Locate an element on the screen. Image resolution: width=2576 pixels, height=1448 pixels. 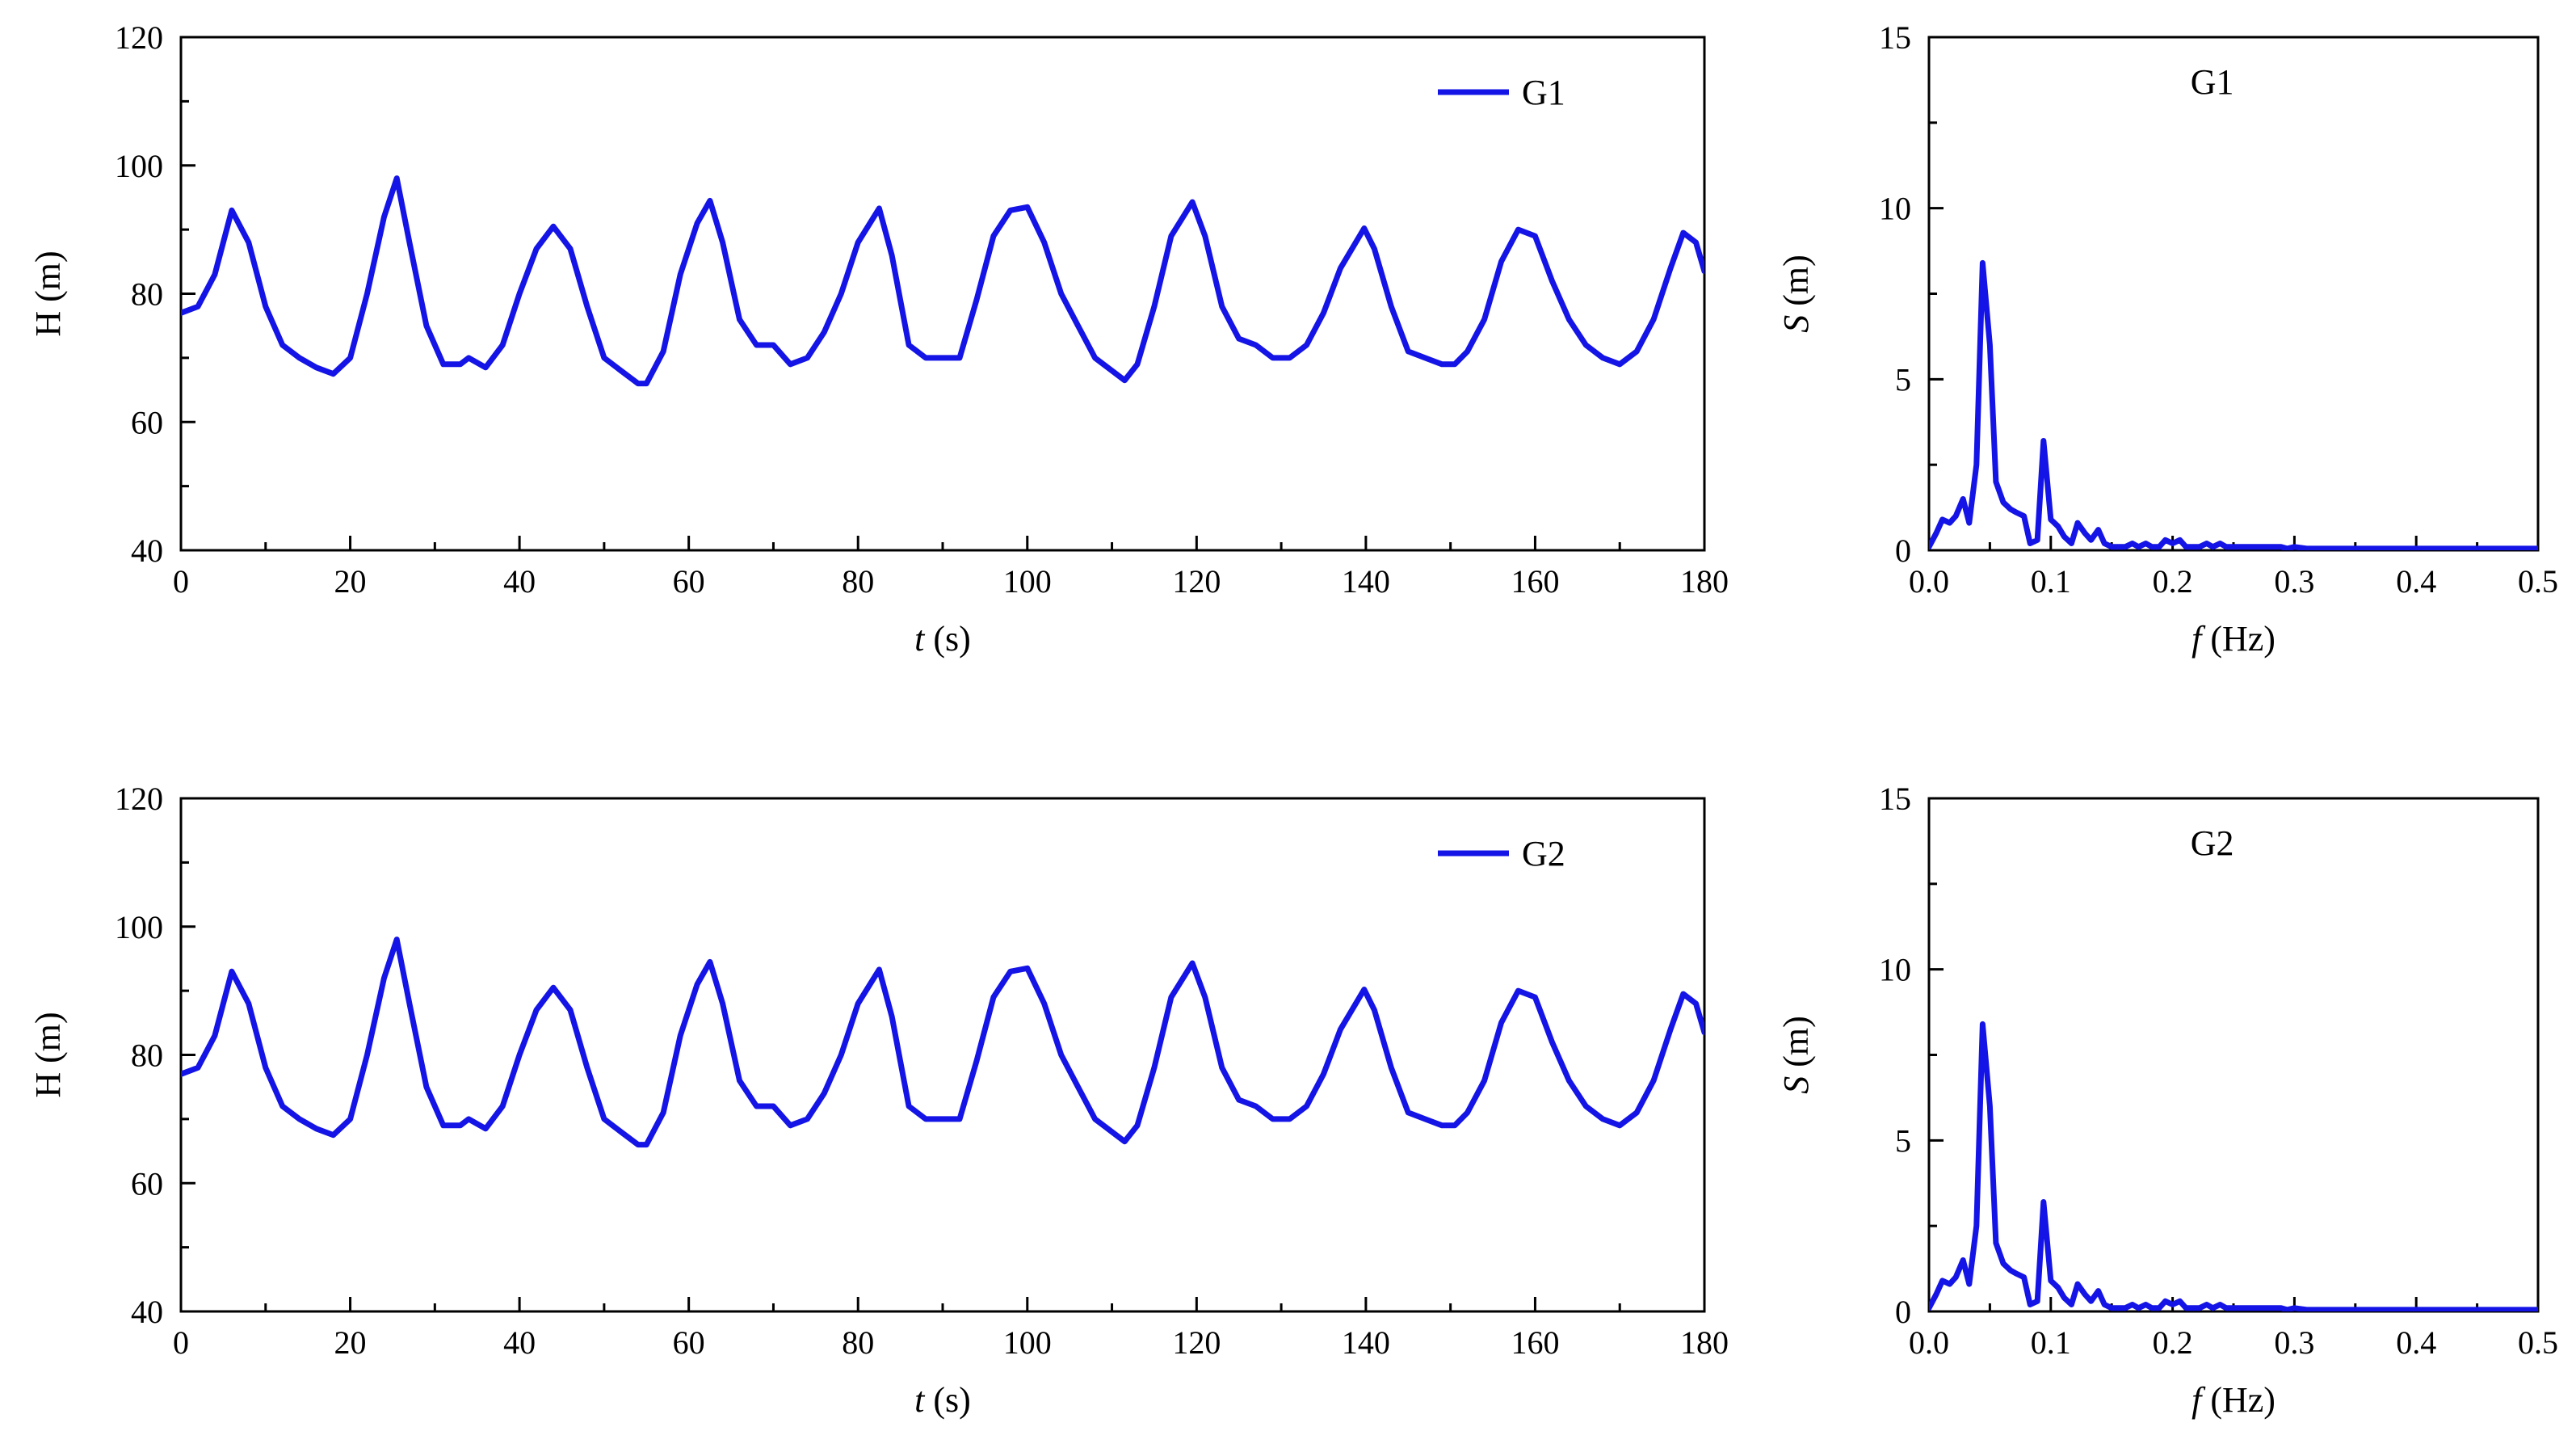
series-line-time-g2 is located at coordinates (942, 1042).